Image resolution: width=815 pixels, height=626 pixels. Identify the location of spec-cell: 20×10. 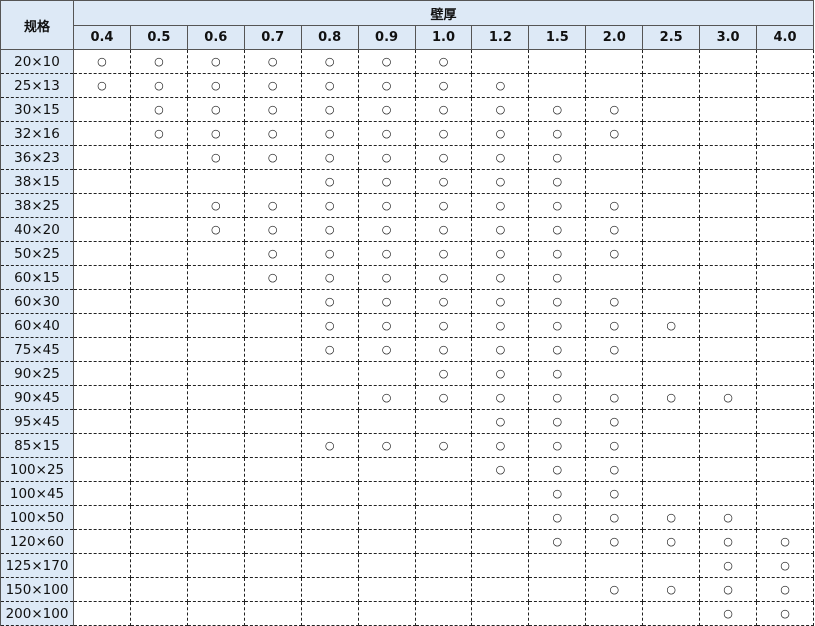
(37, 61).